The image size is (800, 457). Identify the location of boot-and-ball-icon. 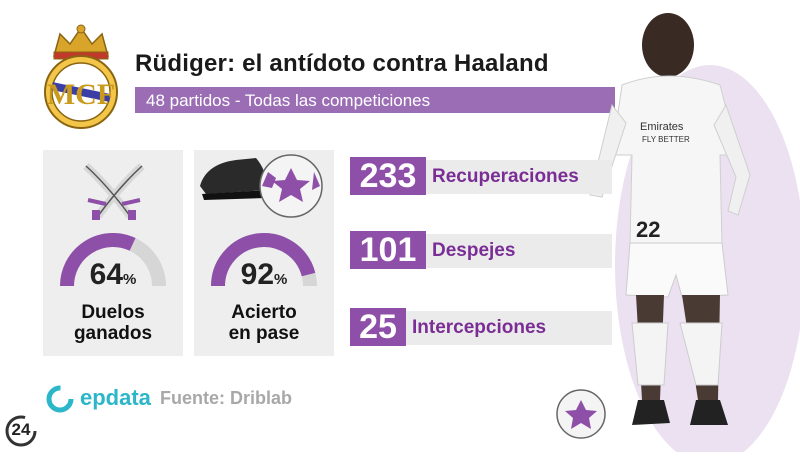
(261, 183).